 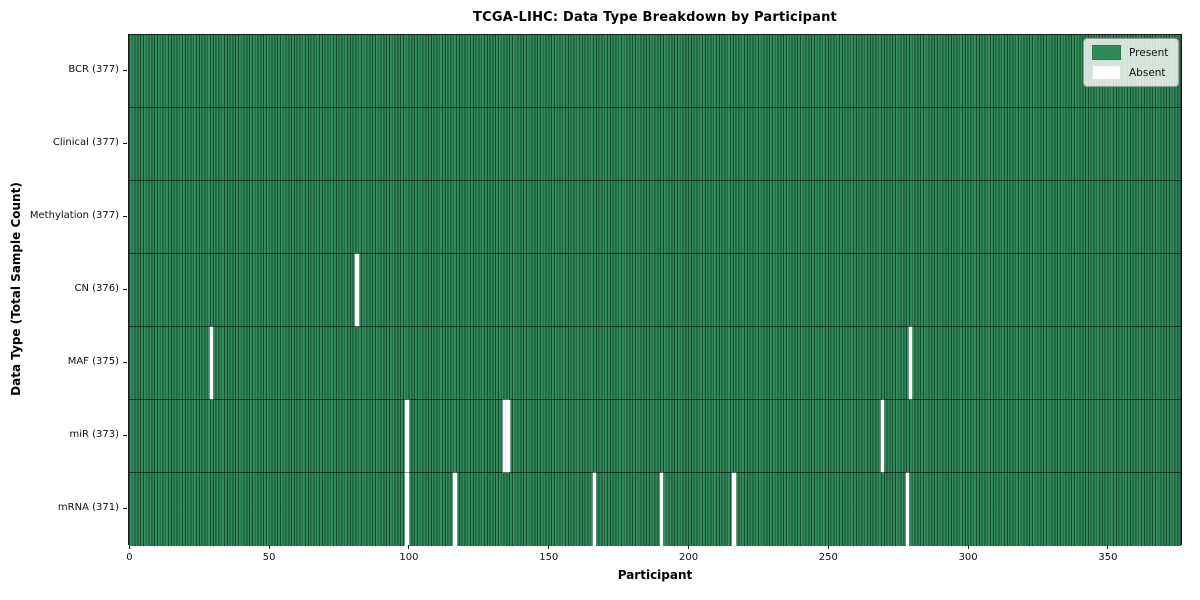 I want to click on present-swatch-icon, so click(x=1106, y=52).